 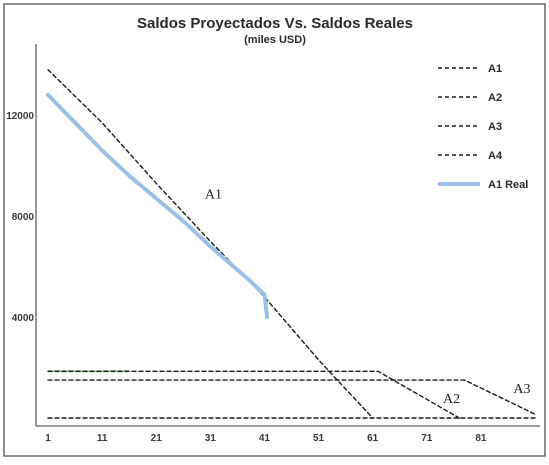 What do you see at coordinates (451, 399) in the screenshot?
I see `annotation-label: A2` at bounding box center [451, 399].